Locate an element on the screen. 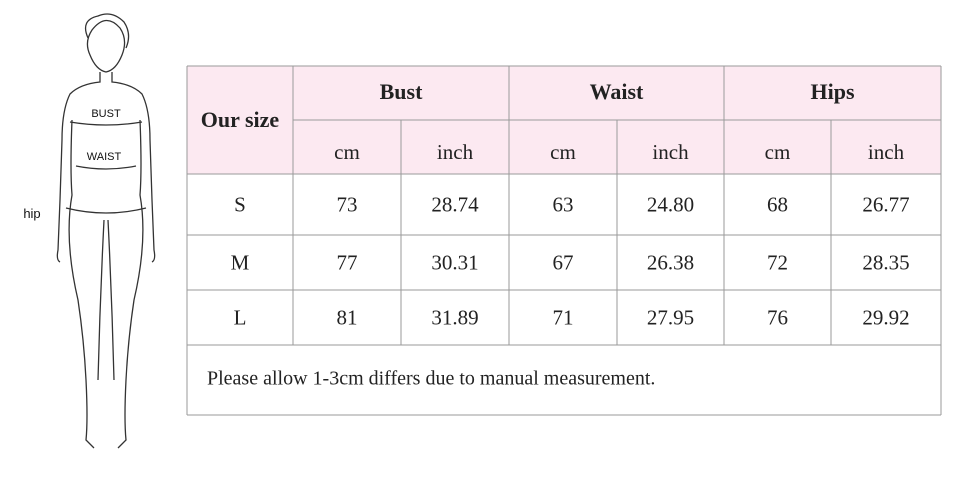 The image size is (960, 480). cell: 27.95 is located at coordinates (670, 317).